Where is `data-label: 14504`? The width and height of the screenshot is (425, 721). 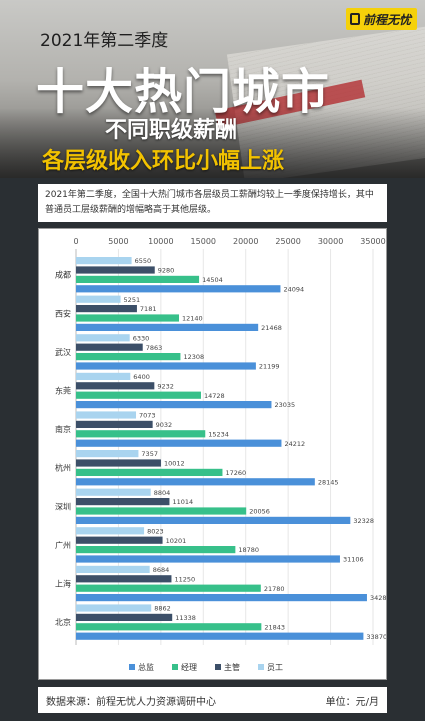 data-label: 14504 is located at coordinates (212, 280).